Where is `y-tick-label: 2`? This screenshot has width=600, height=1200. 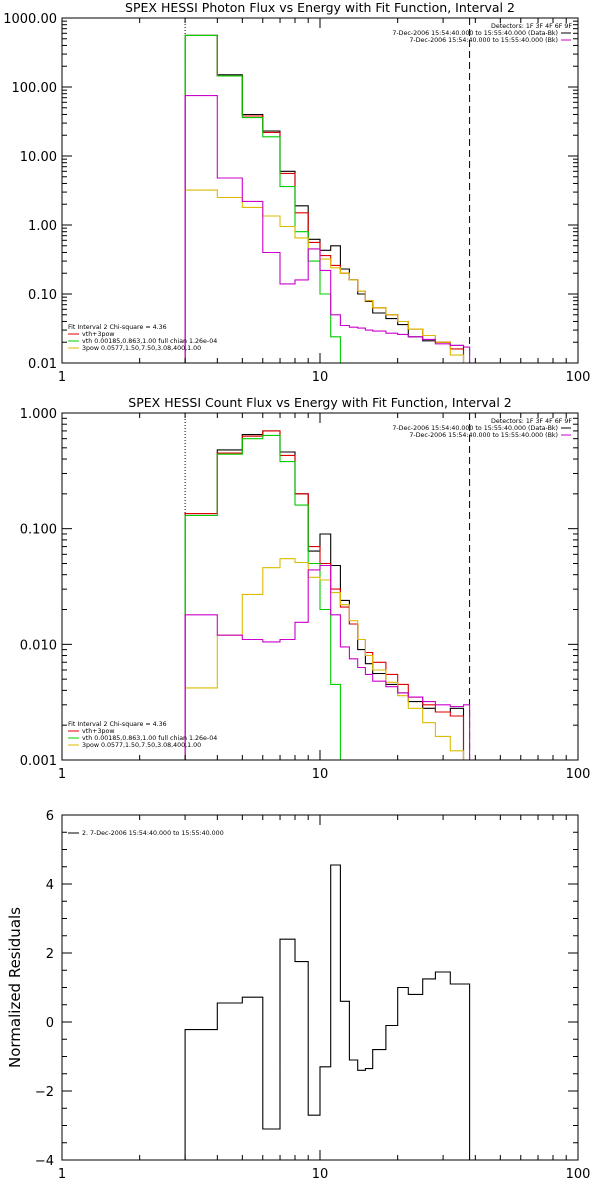
y-tick-label: 2 is located at coordinates (50, 954).